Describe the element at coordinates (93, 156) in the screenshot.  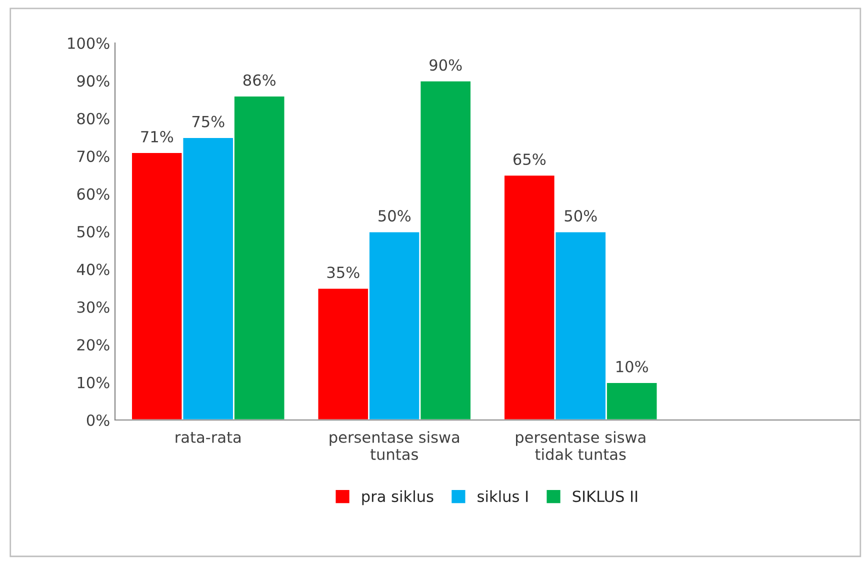
I see `y-tick-label: 70%` at that location.